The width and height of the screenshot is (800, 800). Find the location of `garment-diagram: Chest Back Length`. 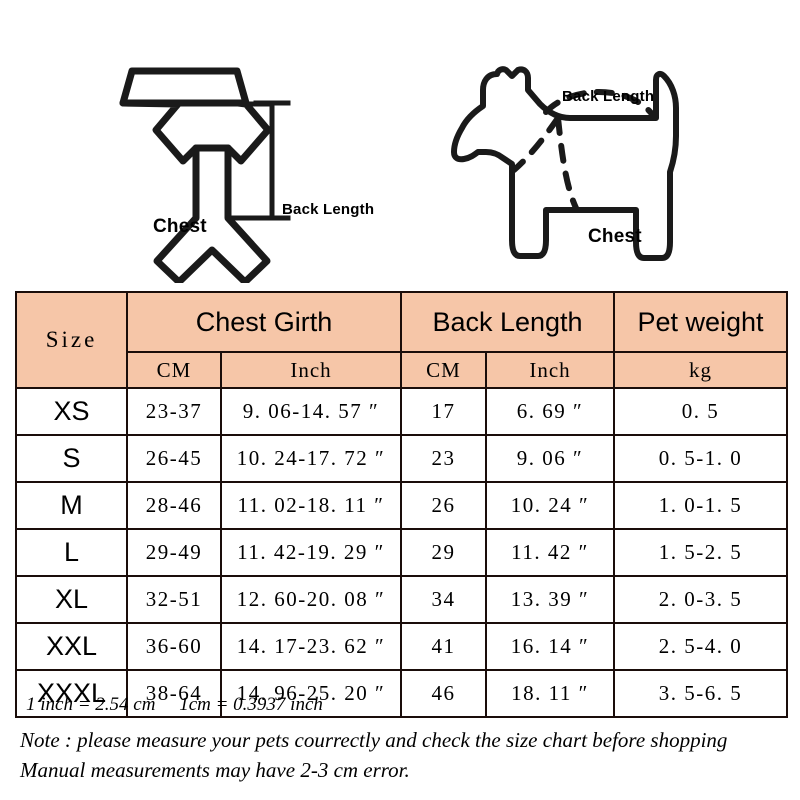

garment-diagram: Chest Back Length is located at coordinates (230, 170).